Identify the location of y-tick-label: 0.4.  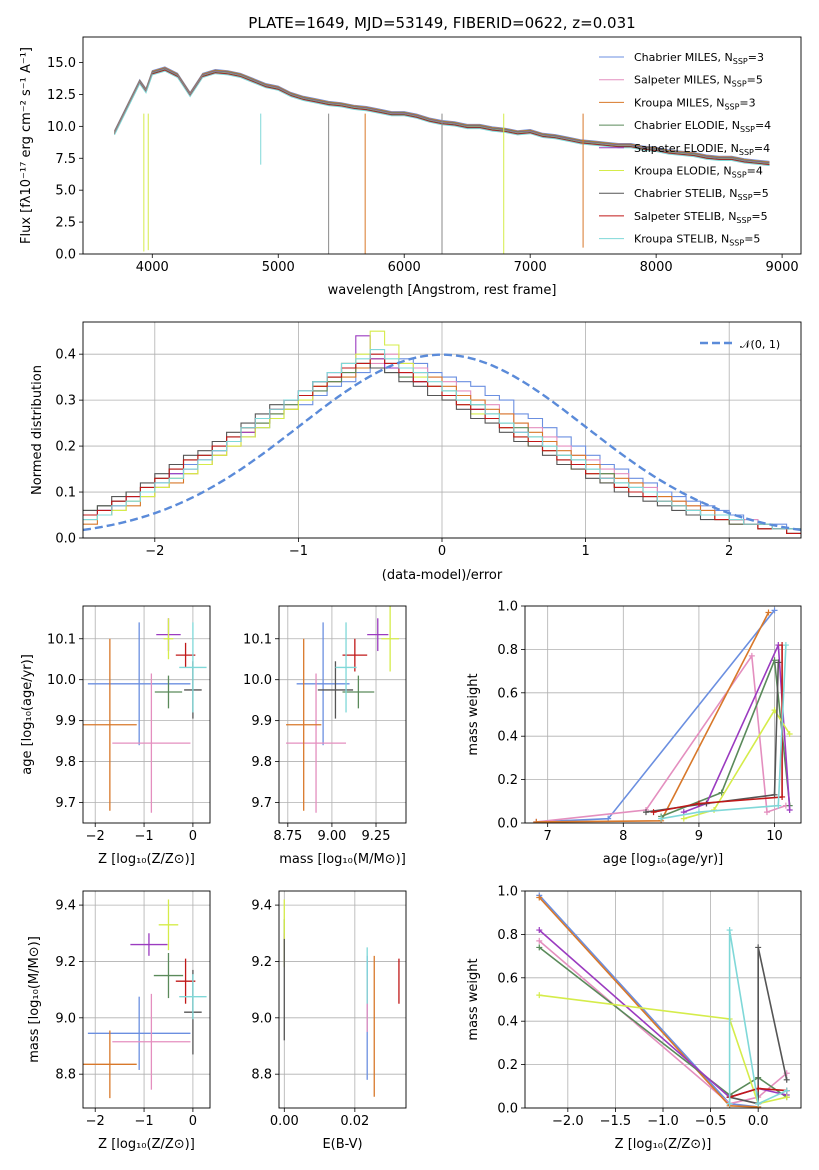
(507, 1022).